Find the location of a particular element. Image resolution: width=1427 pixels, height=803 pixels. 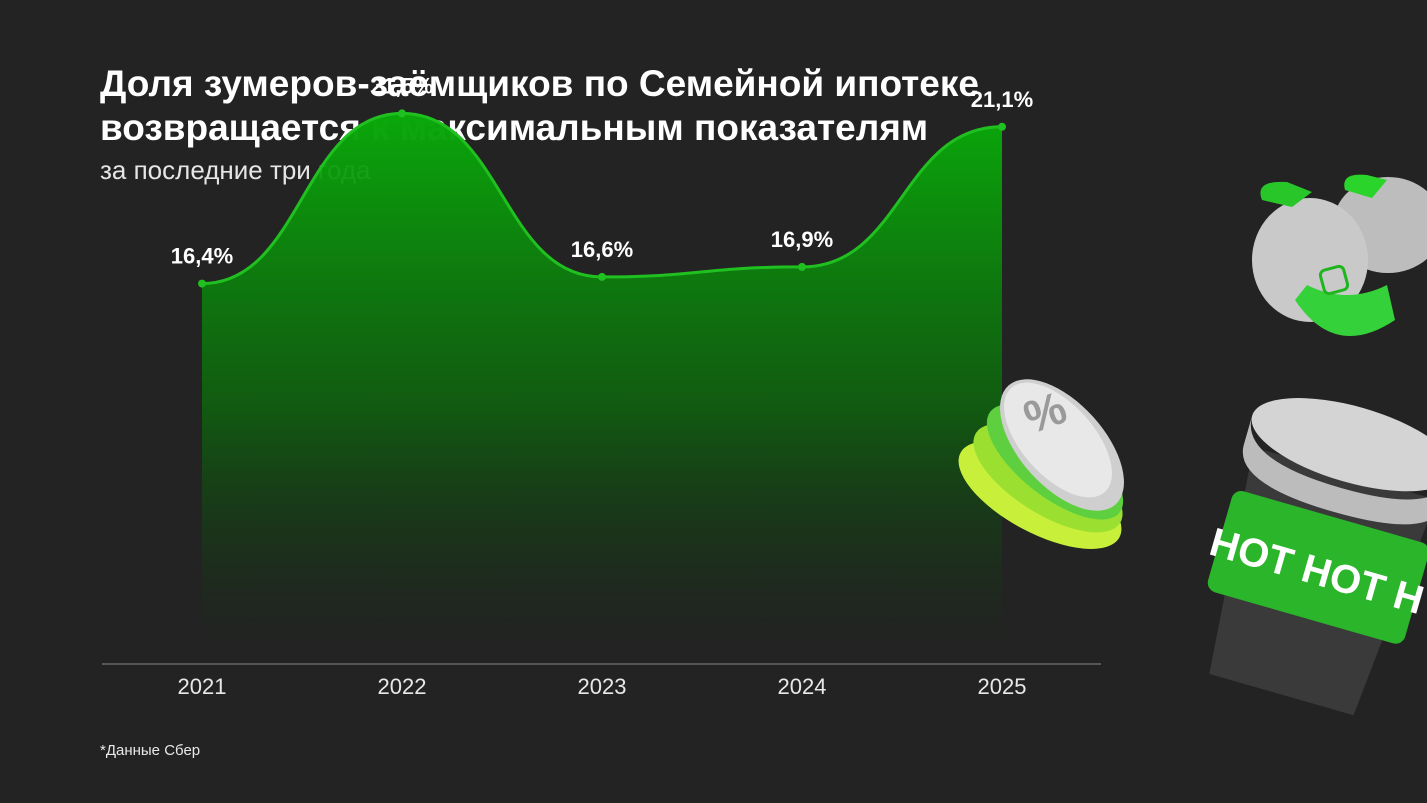

series-line is located at coordinates (602, 198).